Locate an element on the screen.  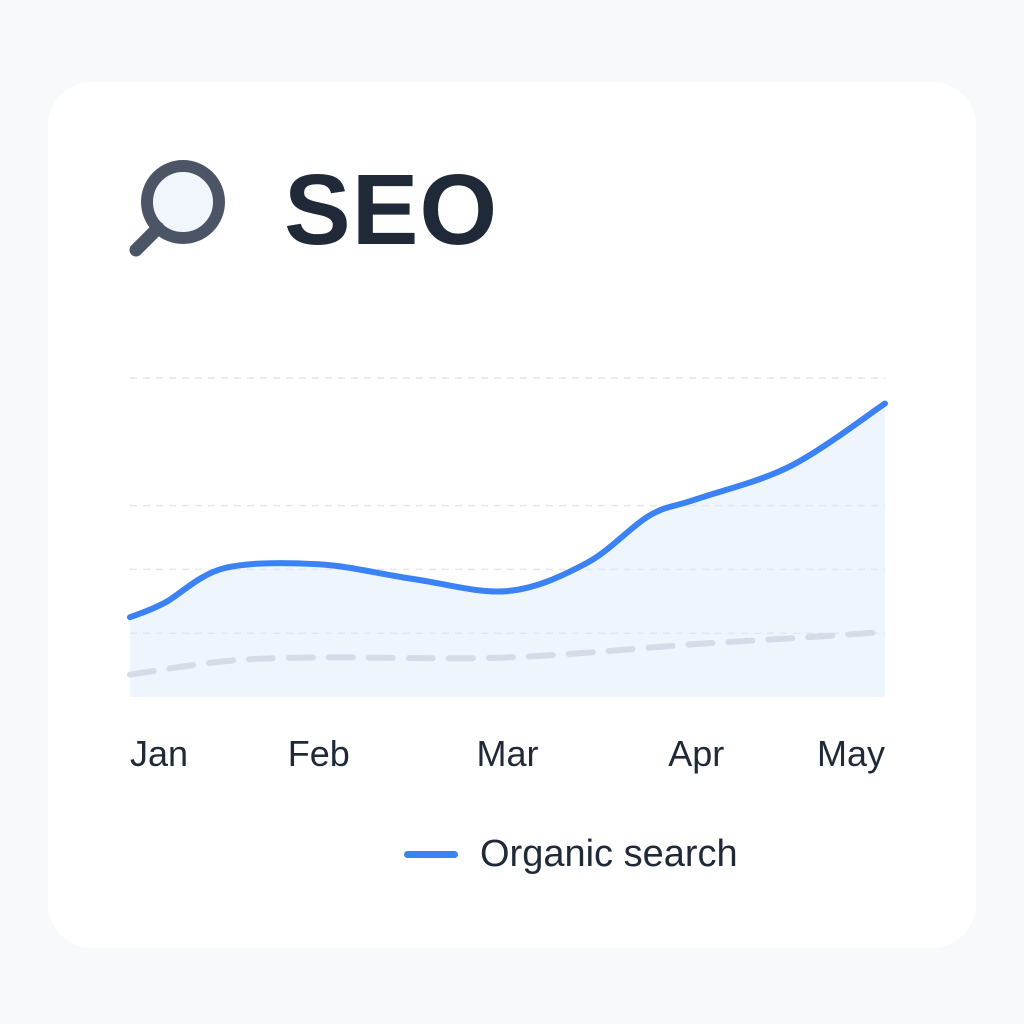
chart-header: SEO is located at coordinates (313, 210).